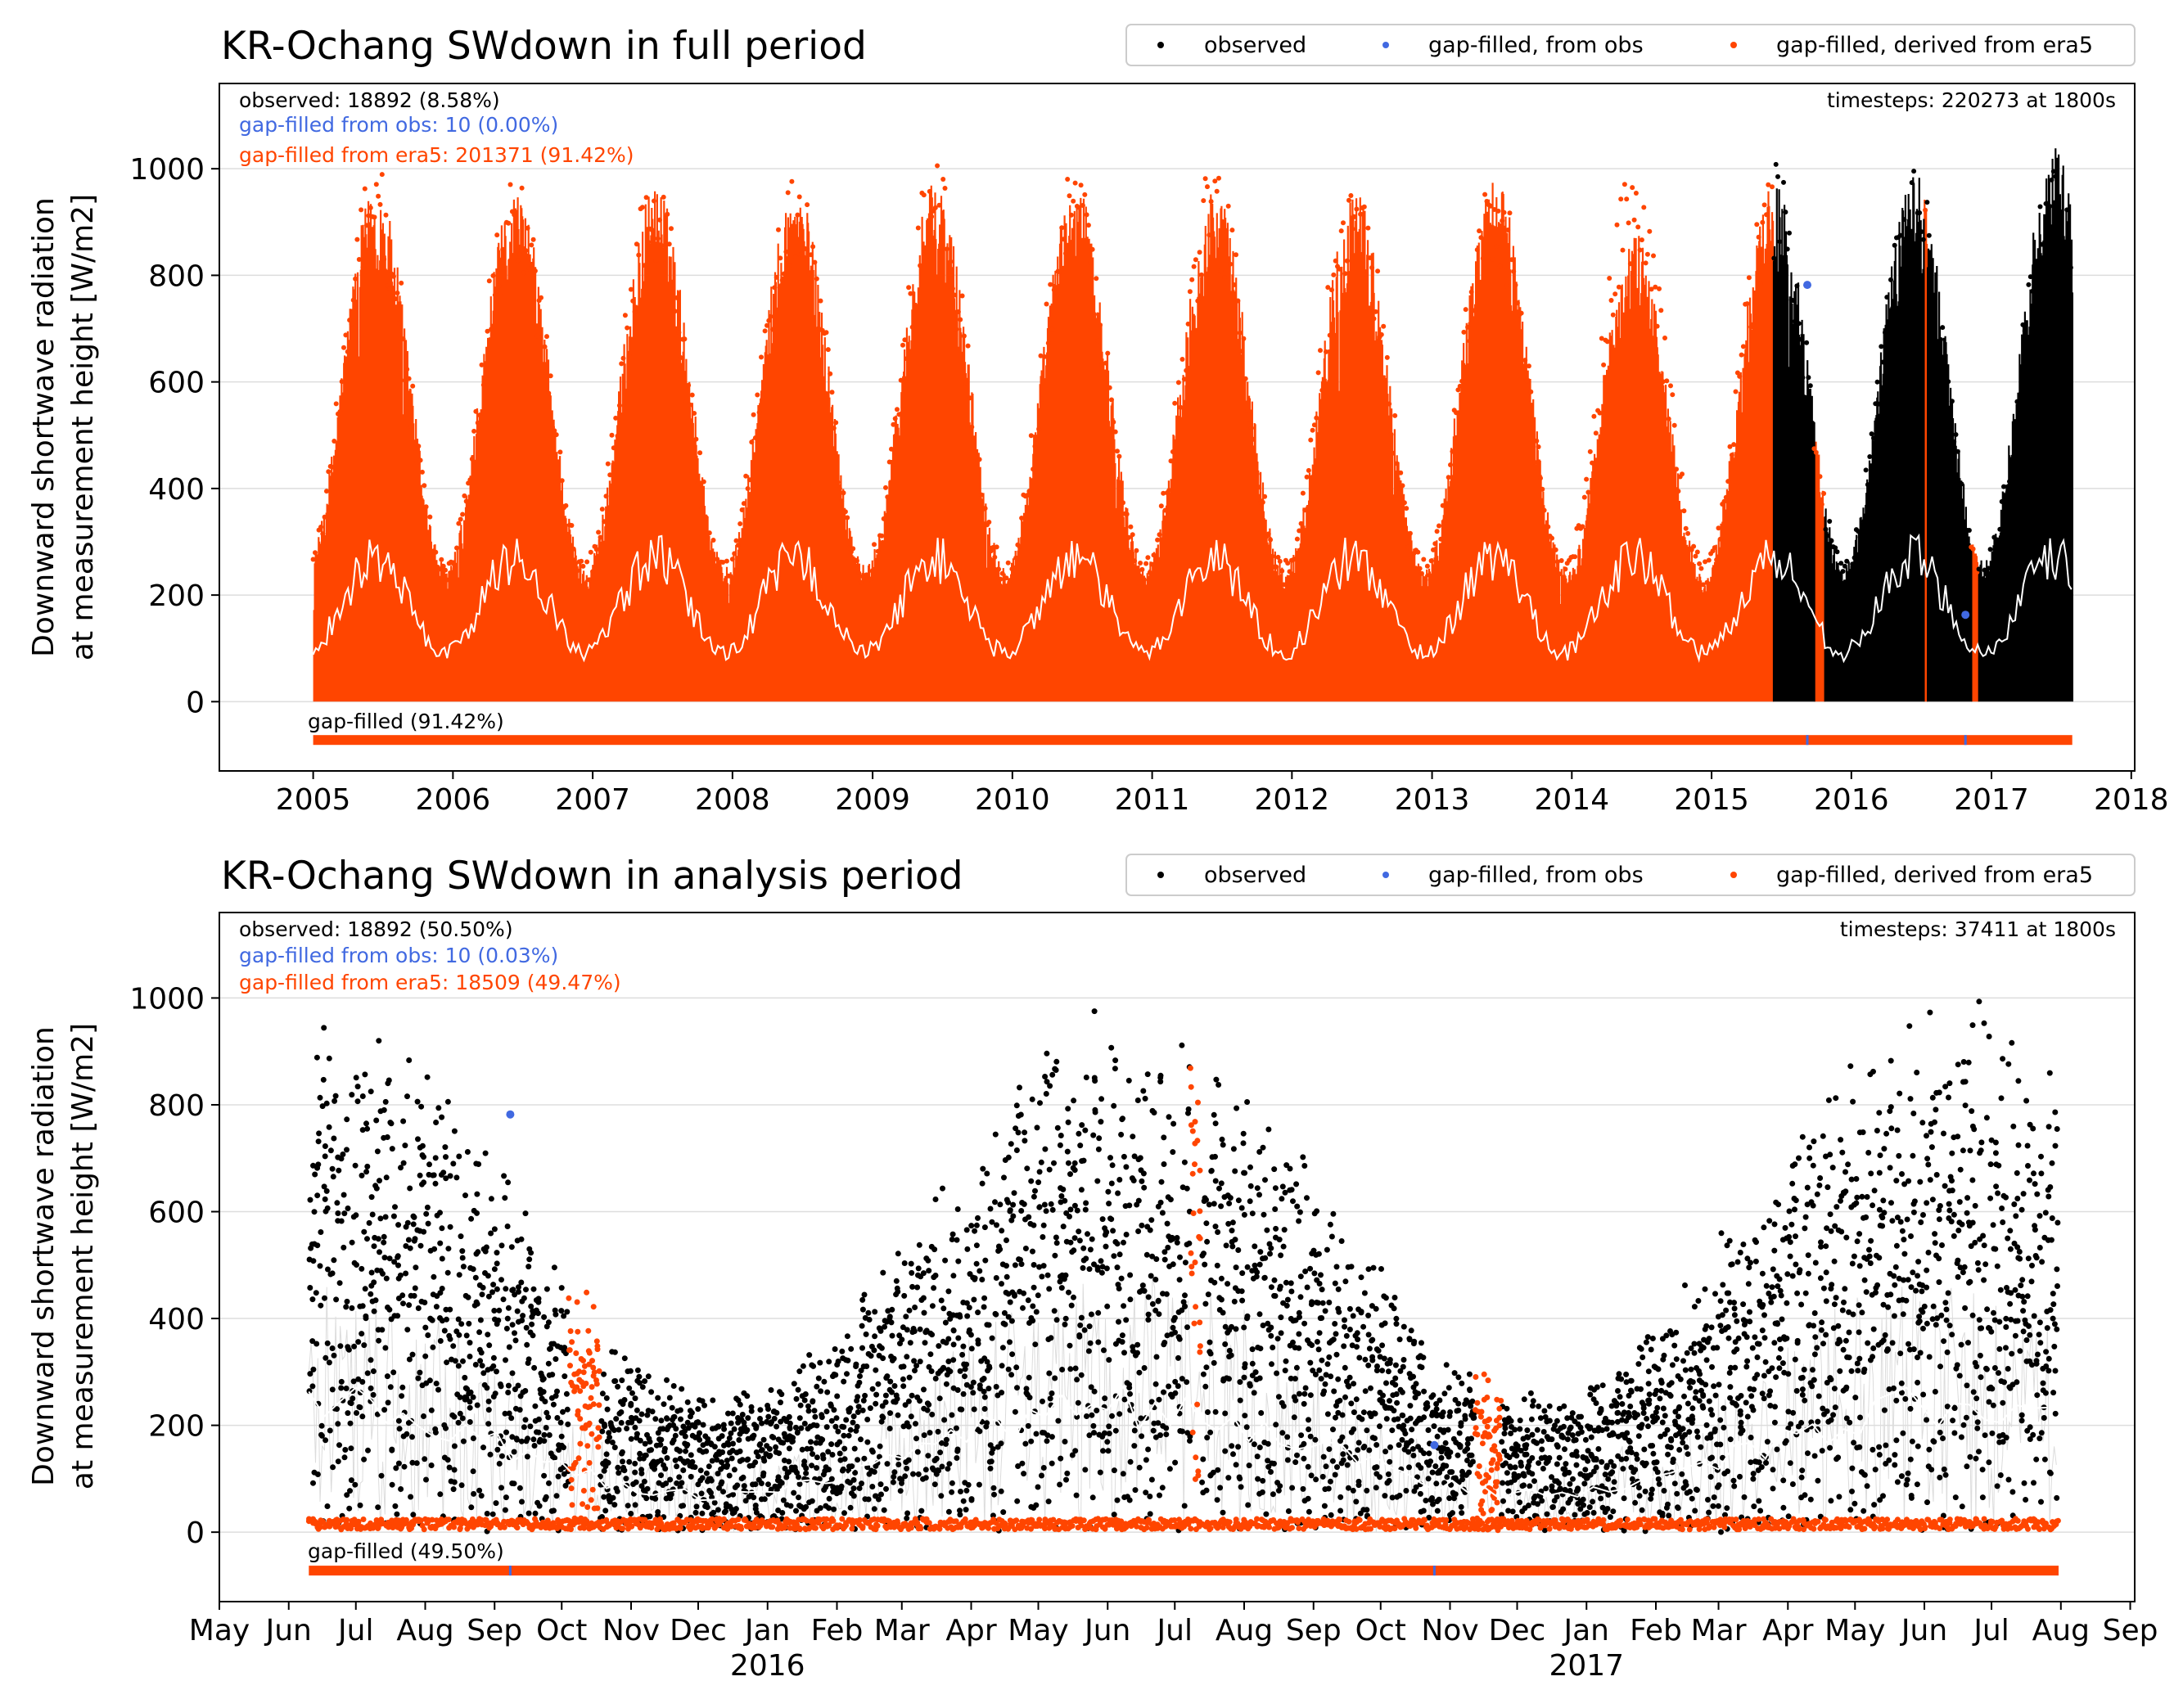 The height and width of the screenshot is (1708, 2174). Describe the element at coordinates (1182, 1405) in the screenshot. I see `timeseries-line` at that location.